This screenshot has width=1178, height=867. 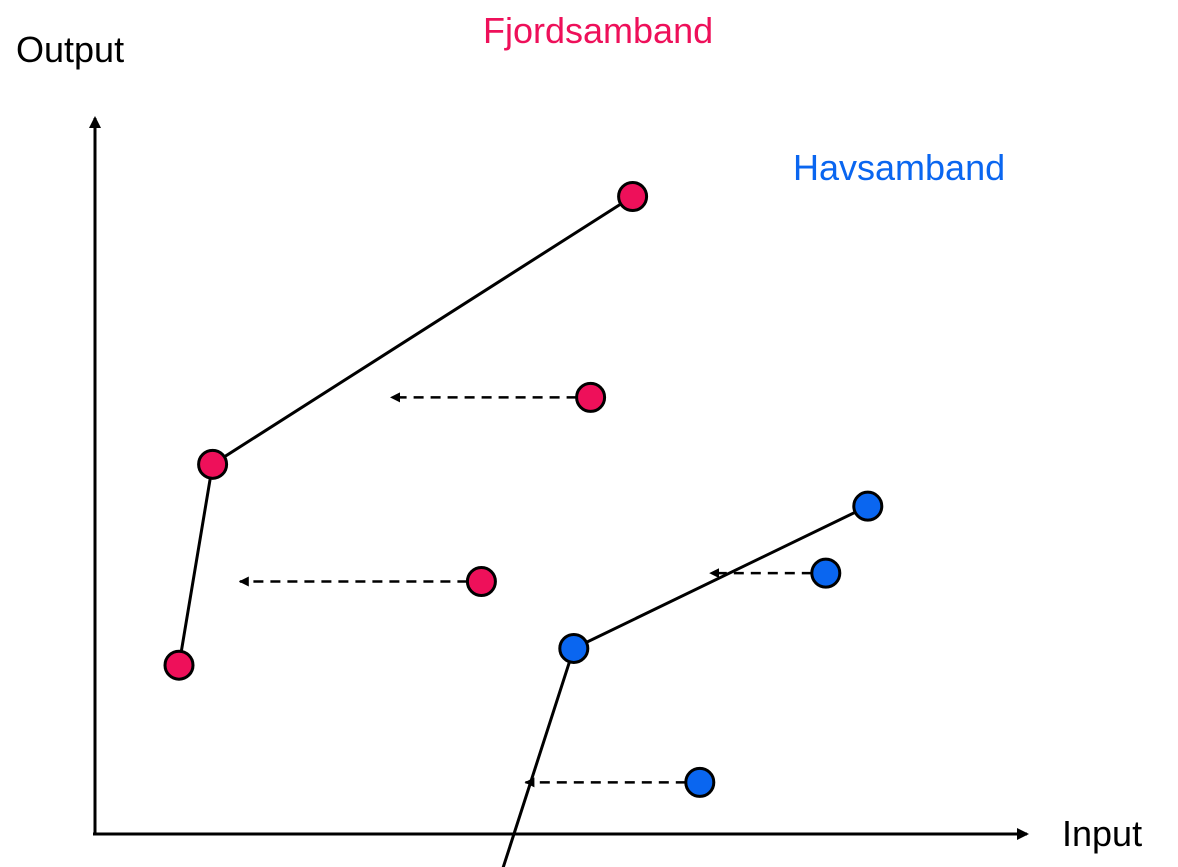 I want to click on group-label-havsamband: Havsamband, so click(x=899, y=167).